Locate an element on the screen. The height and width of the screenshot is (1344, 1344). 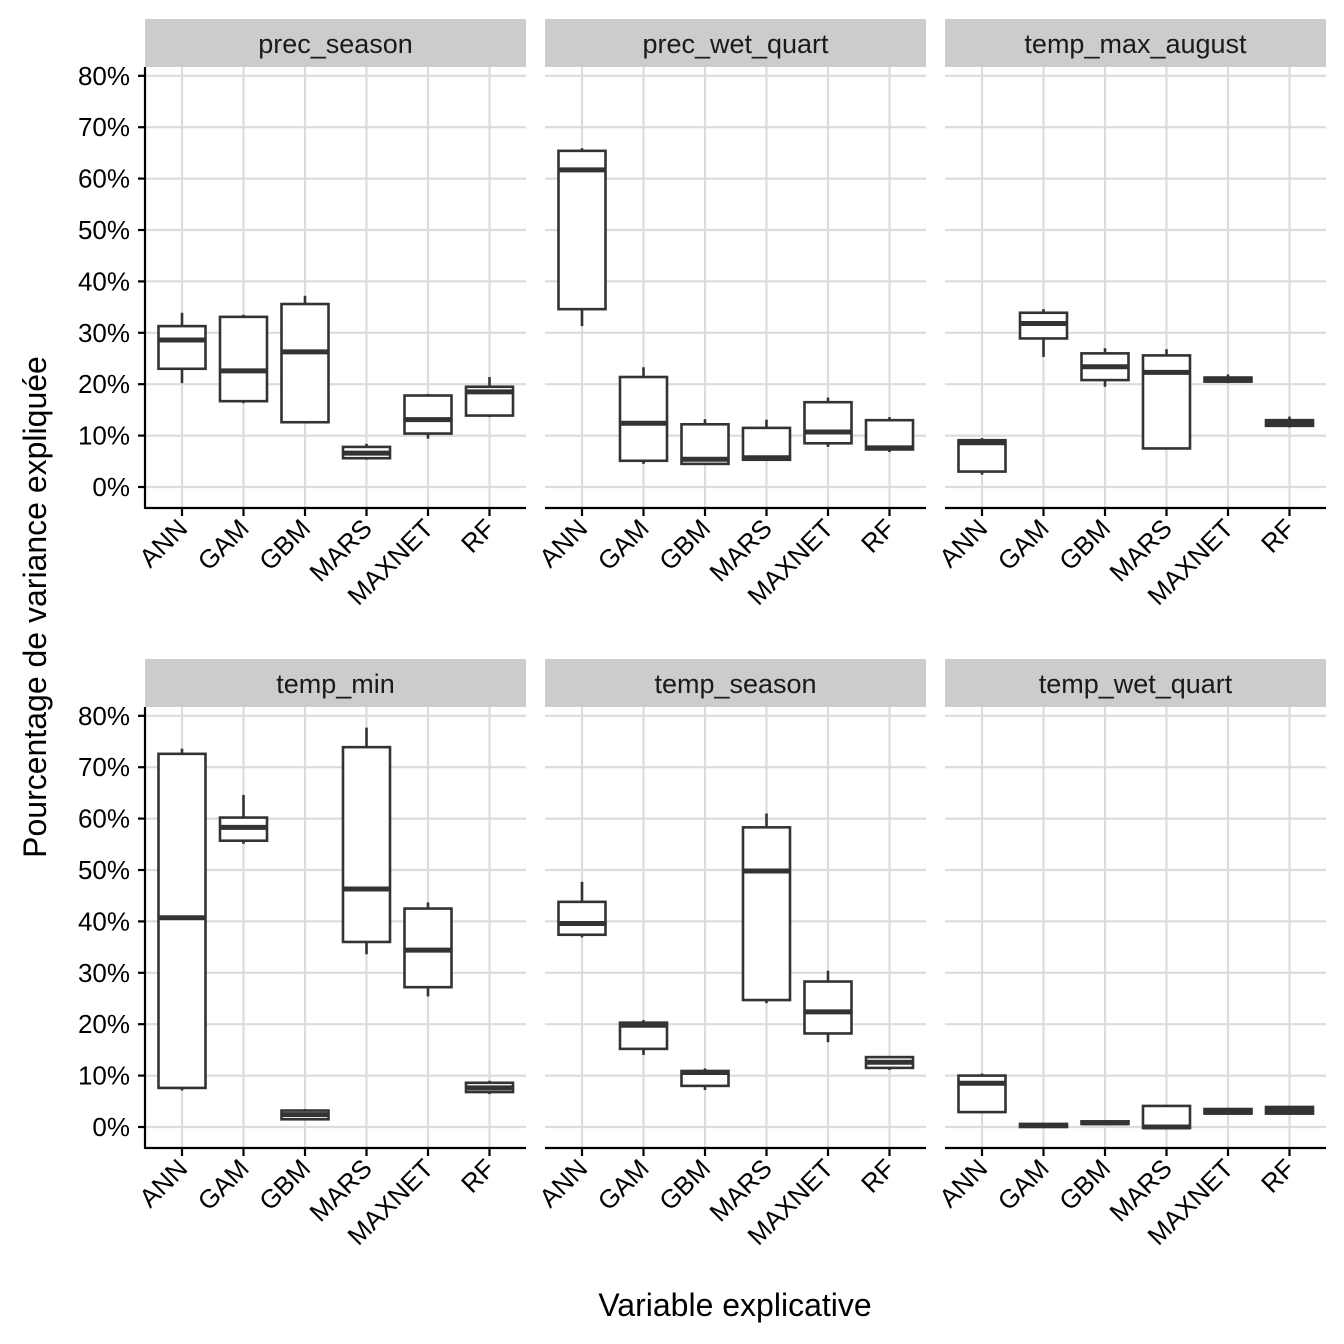
facet-title: temp_max_august is located at coordinates (1135, 44).